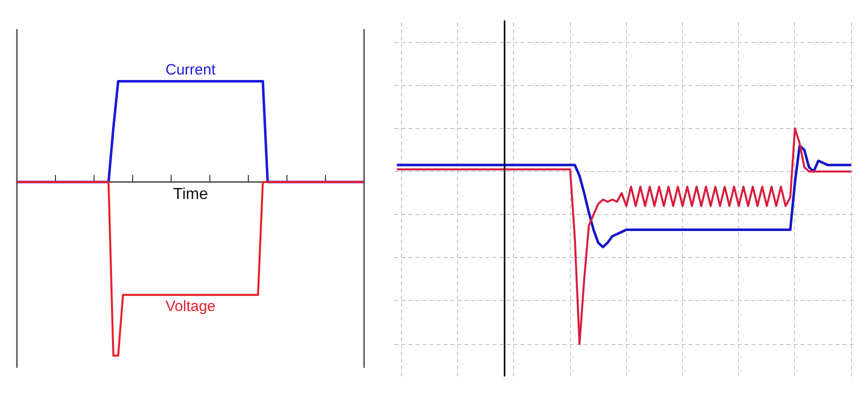 Image resolution: width=867 pixels, height=396 pixels. I want to click on series-label: Voltage, so click(190, 306).